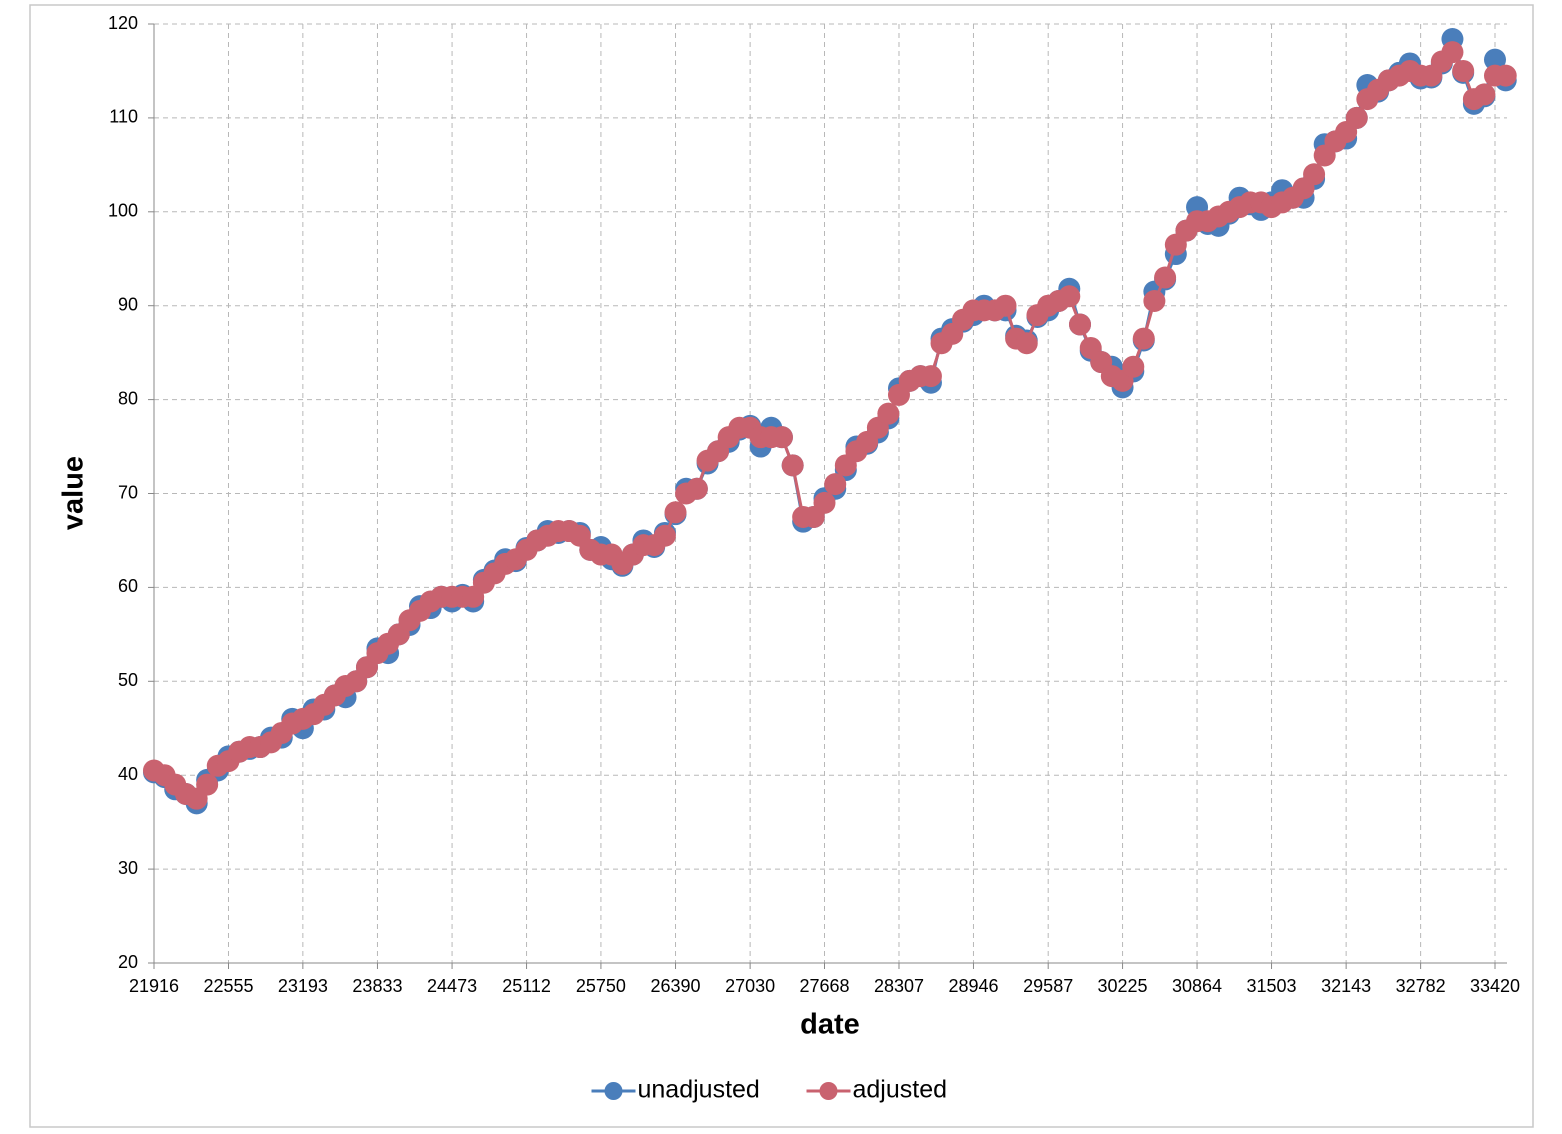 This screenshot has width=1562, height=1134. I want to click on legend-label: unadjusted, so click(699, 1090).